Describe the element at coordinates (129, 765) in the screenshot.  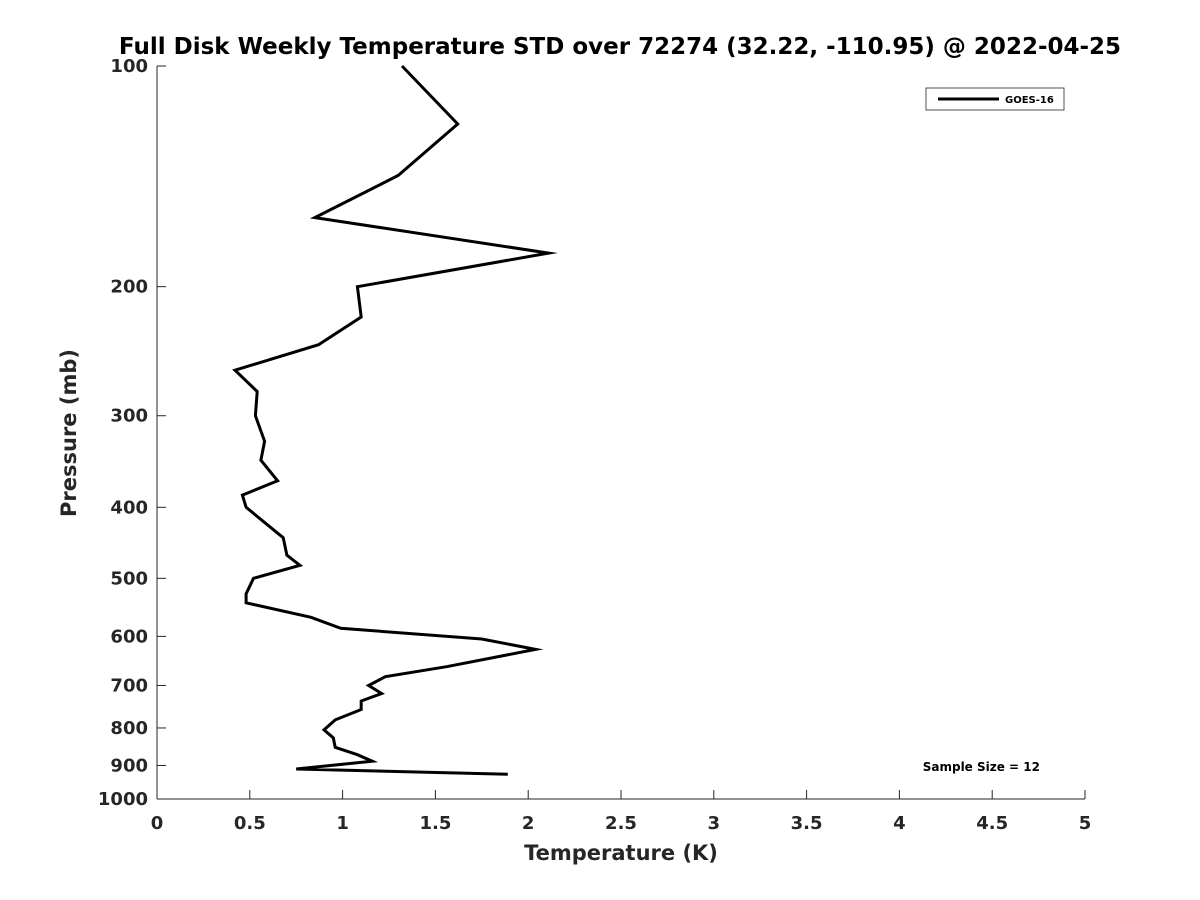
I see `y-tick-label: 900` at that location.